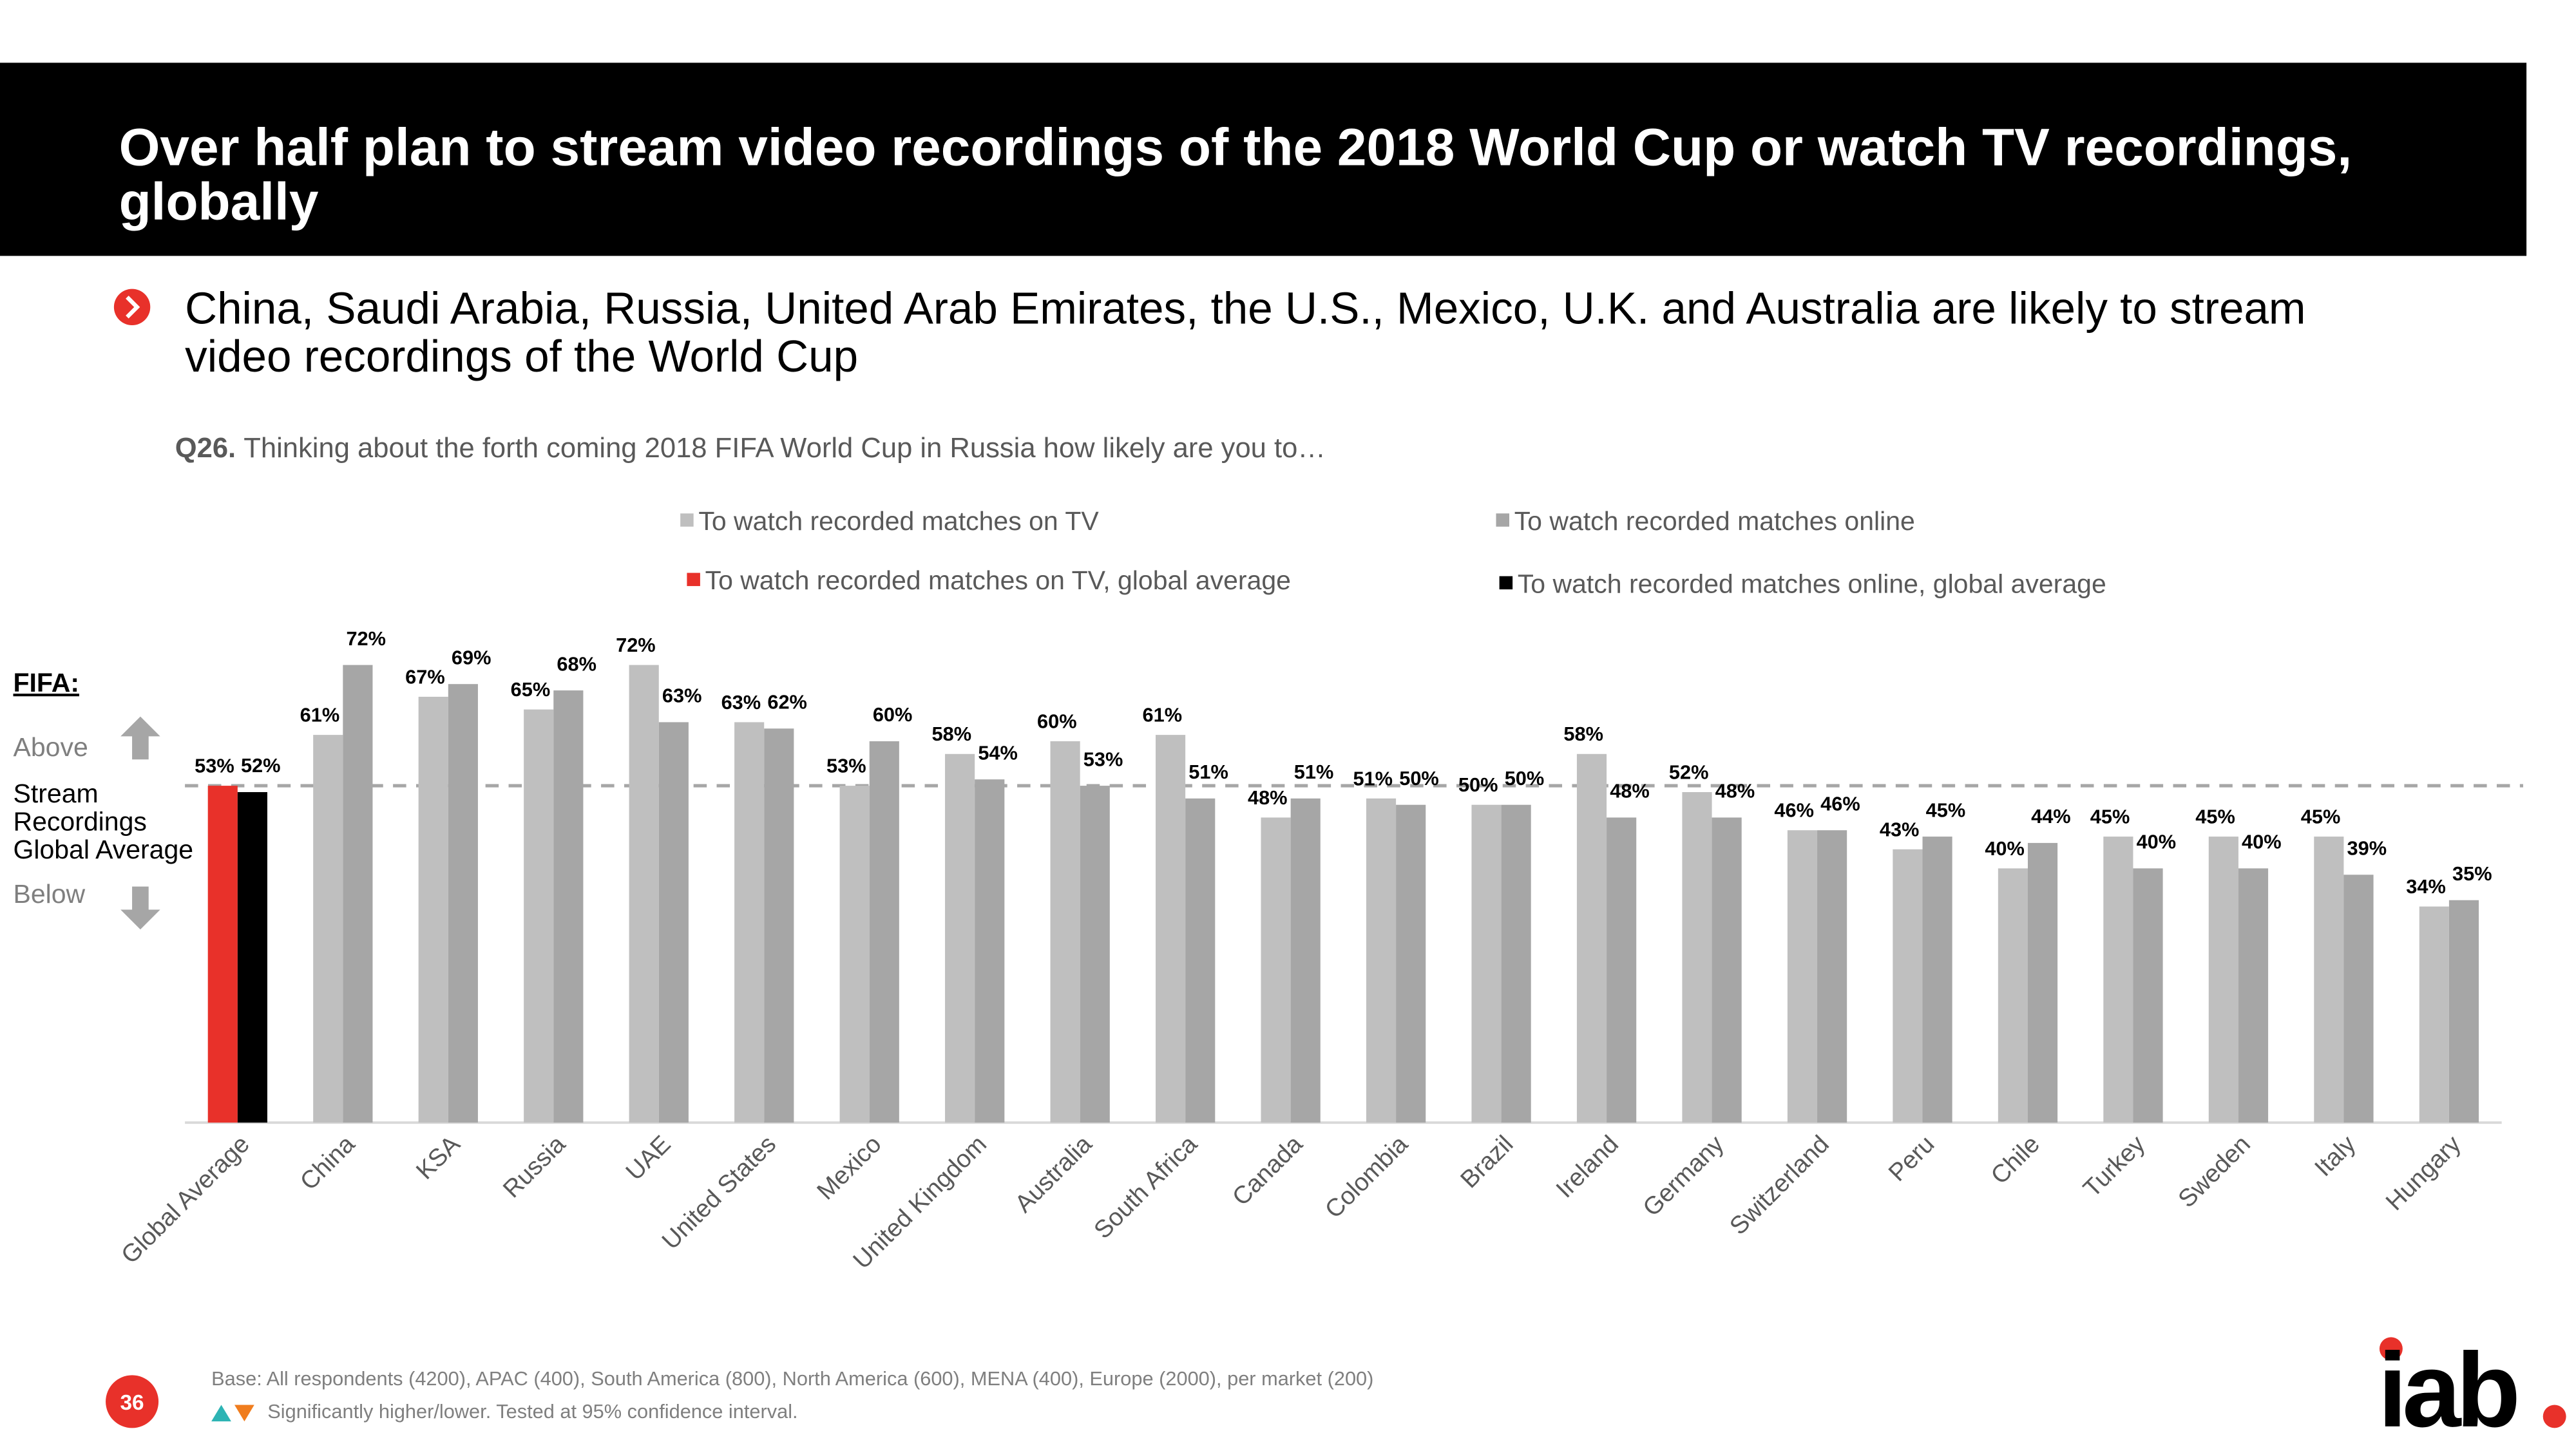 Image resolution: width=2576 pixels, height=1449 pixels. What do you see at coordinates (1367, 1177) in the screenshot?
I see `x-tick-label: Colombia` at bounding box center [1367, 1177].